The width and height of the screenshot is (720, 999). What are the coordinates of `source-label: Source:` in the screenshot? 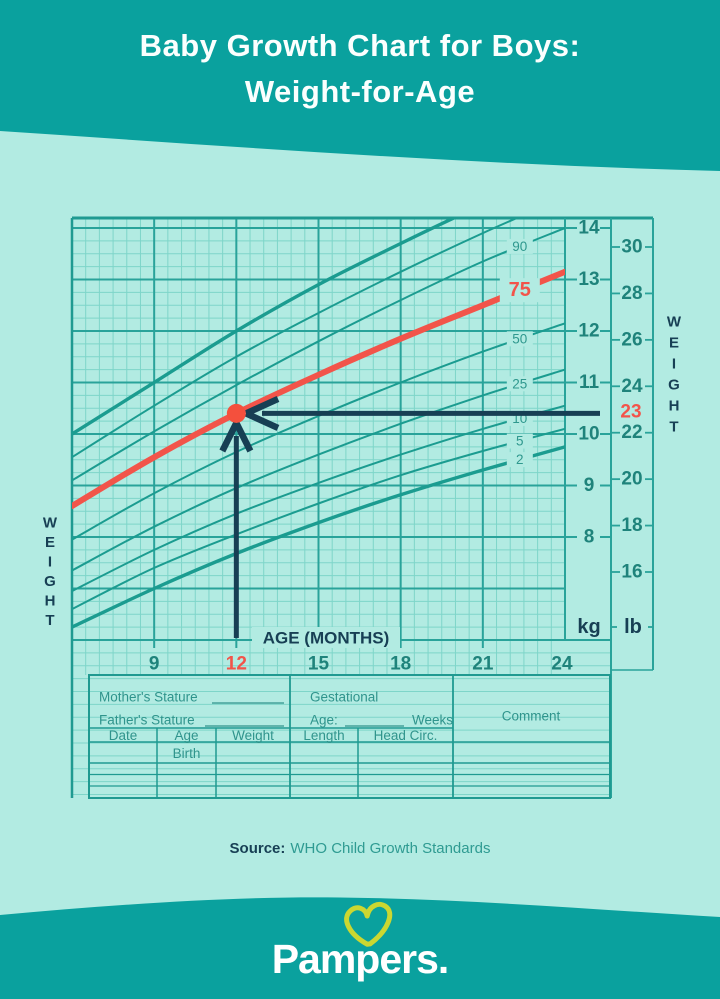 It's located at (257, 848).